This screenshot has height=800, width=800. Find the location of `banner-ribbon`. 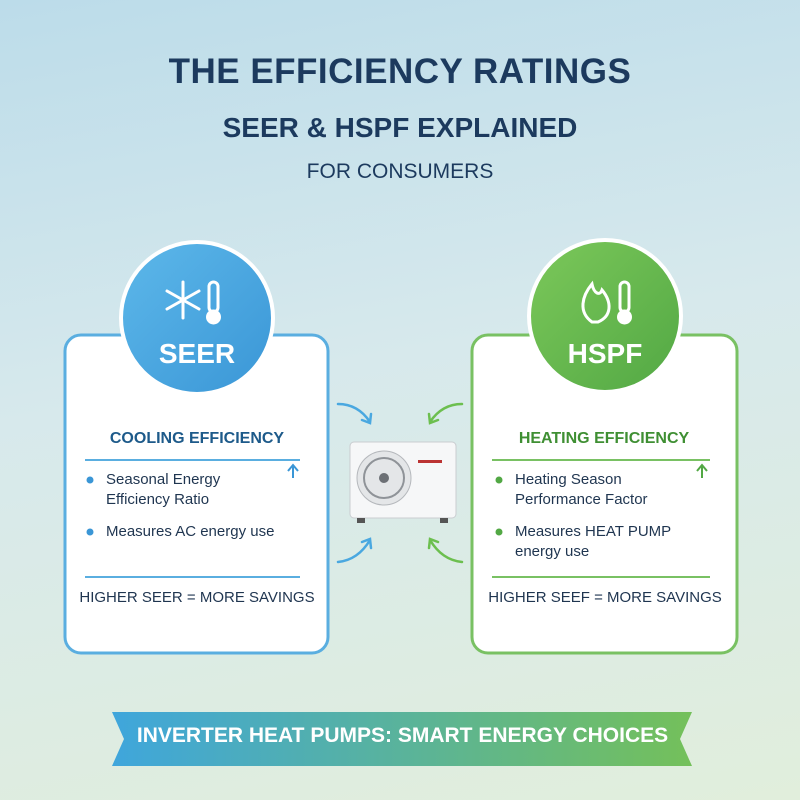

banner-ribbon is located at coordinates (402, 739).